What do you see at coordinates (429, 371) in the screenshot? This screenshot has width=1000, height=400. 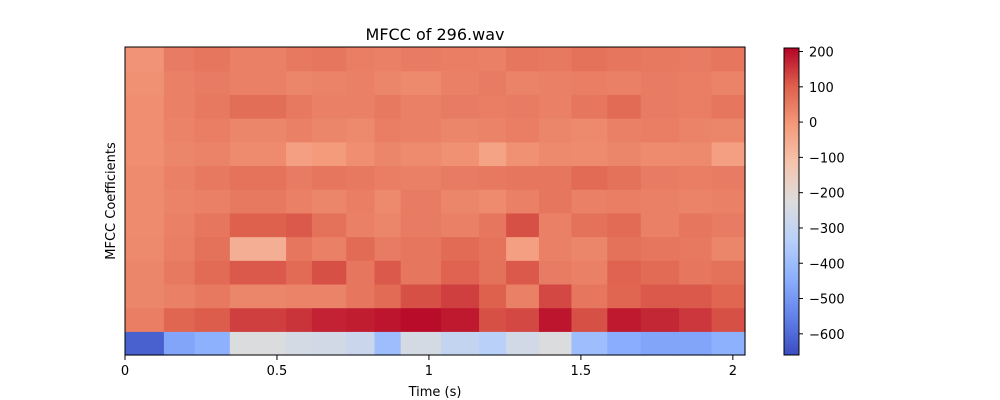 I see `x-tick-label: 1` at bounding box center [429, 371].